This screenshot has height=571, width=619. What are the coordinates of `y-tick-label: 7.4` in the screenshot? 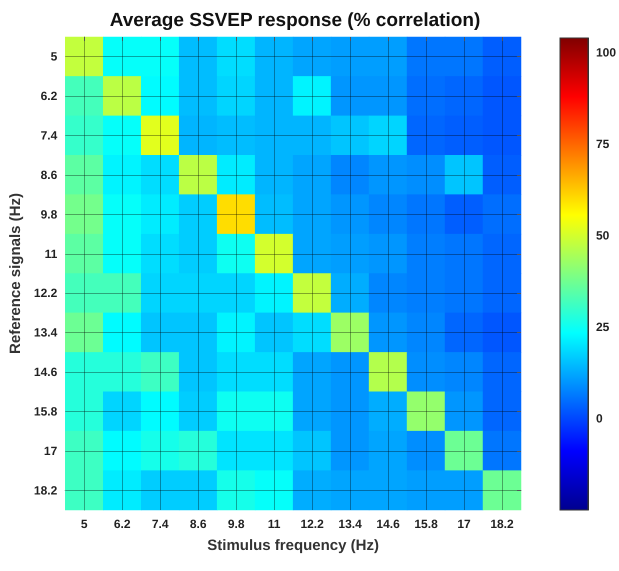 It's located at (49, 135).